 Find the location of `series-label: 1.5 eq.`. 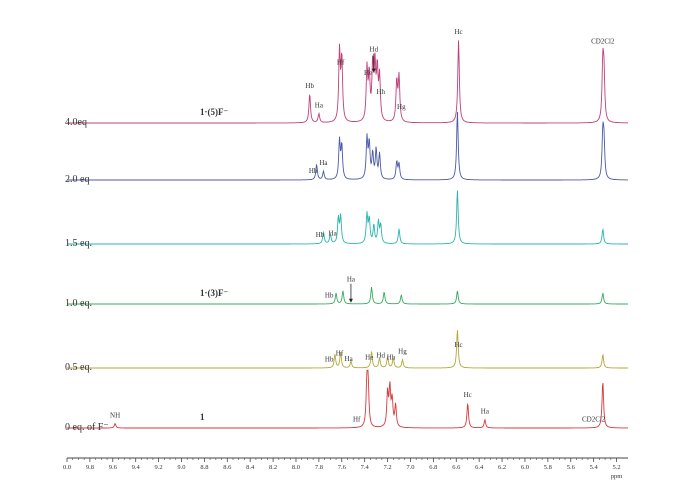

series-label: 1.5 eq. is located at coordinates (78, 243).